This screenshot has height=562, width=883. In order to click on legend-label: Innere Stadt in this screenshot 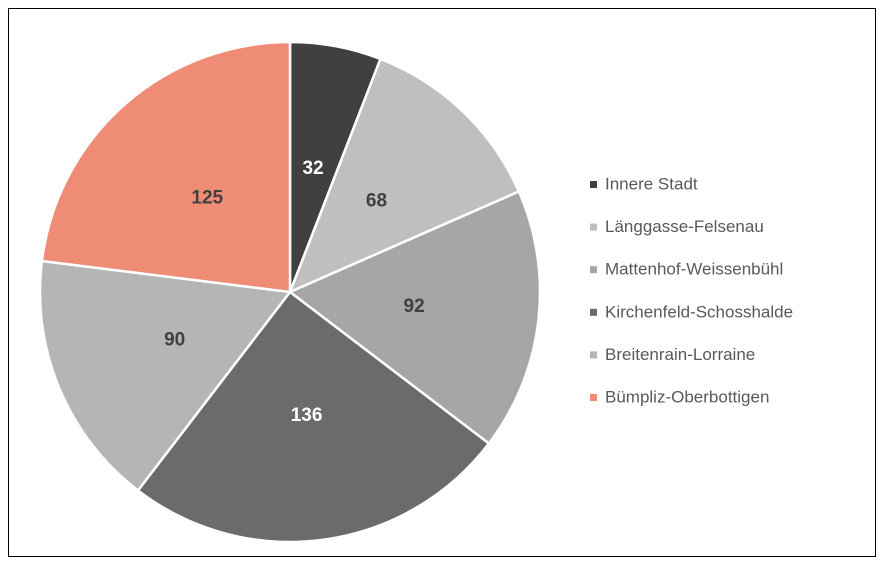, I will do `click(651, 183)`.